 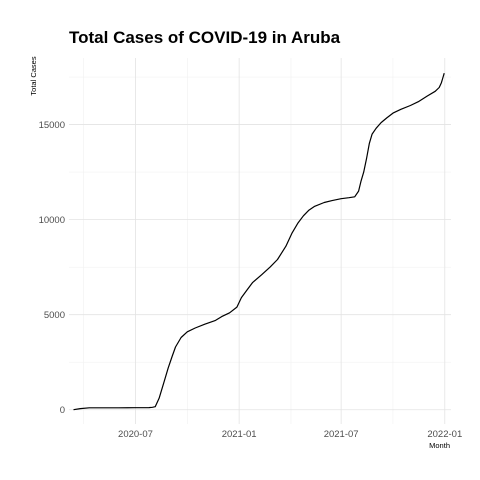 What do you see at coordinates (205, 37) in the screenshot?
I see `chart-title: Total Cases of COVID-19 in Aruba` at bounding box center [205, 37].